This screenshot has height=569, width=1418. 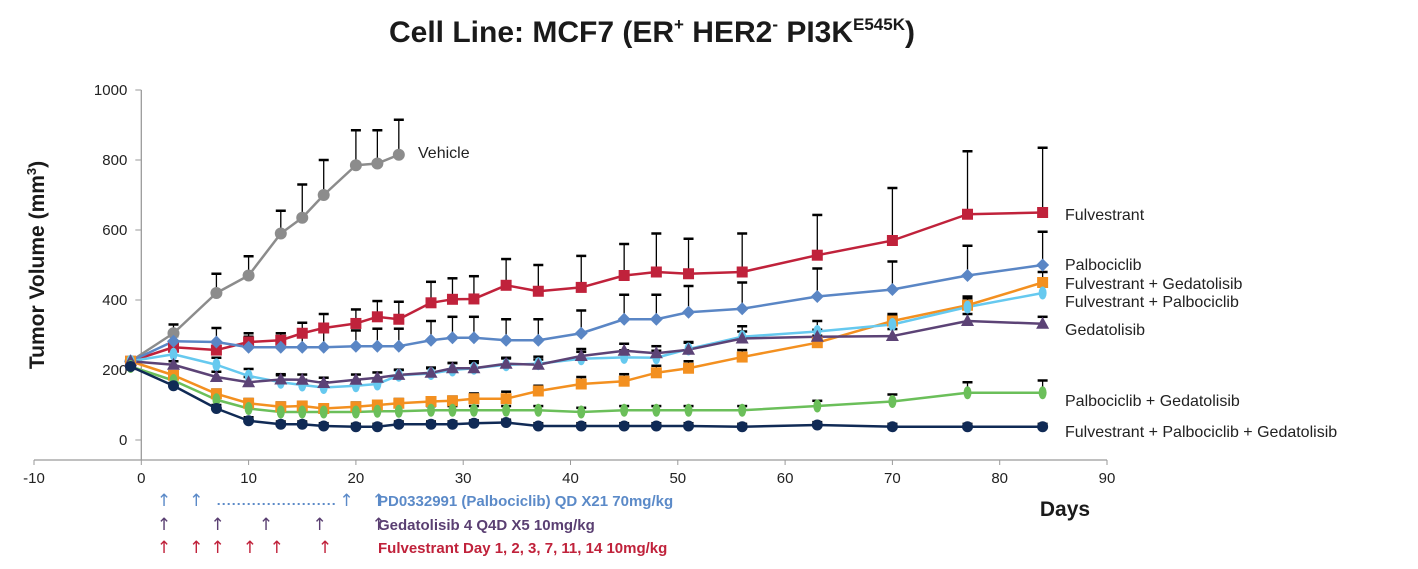 What do you see at coordinates (110, 90) in the screenshot?
I see `y-tick-label: 1000` at bounding box center [110, 90].